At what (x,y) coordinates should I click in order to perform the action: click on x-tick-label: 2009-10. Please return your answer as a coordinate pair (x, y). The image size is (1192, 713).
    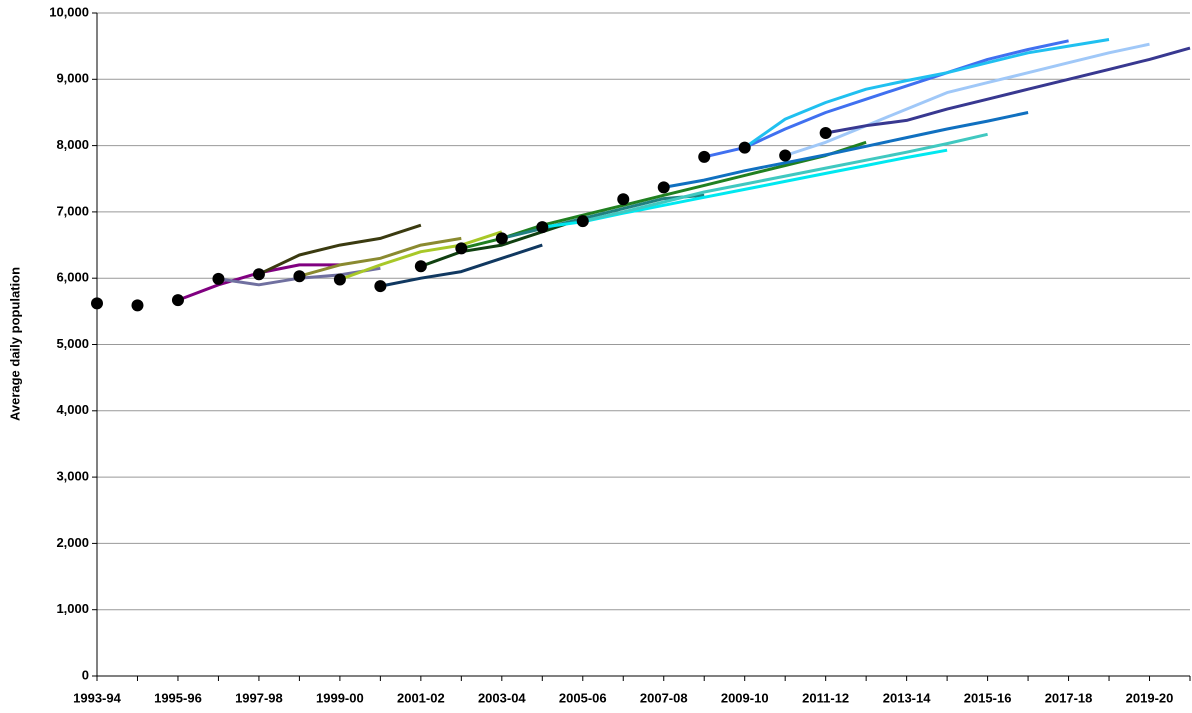
    Looking at the image, I should click on (745, 697).